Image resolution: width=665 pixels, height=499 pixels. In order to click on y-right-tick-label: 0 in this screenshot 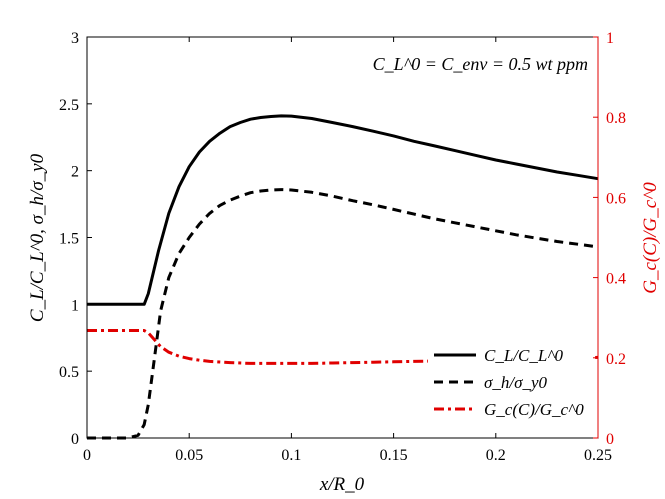, I will do `click(610, 439)`.